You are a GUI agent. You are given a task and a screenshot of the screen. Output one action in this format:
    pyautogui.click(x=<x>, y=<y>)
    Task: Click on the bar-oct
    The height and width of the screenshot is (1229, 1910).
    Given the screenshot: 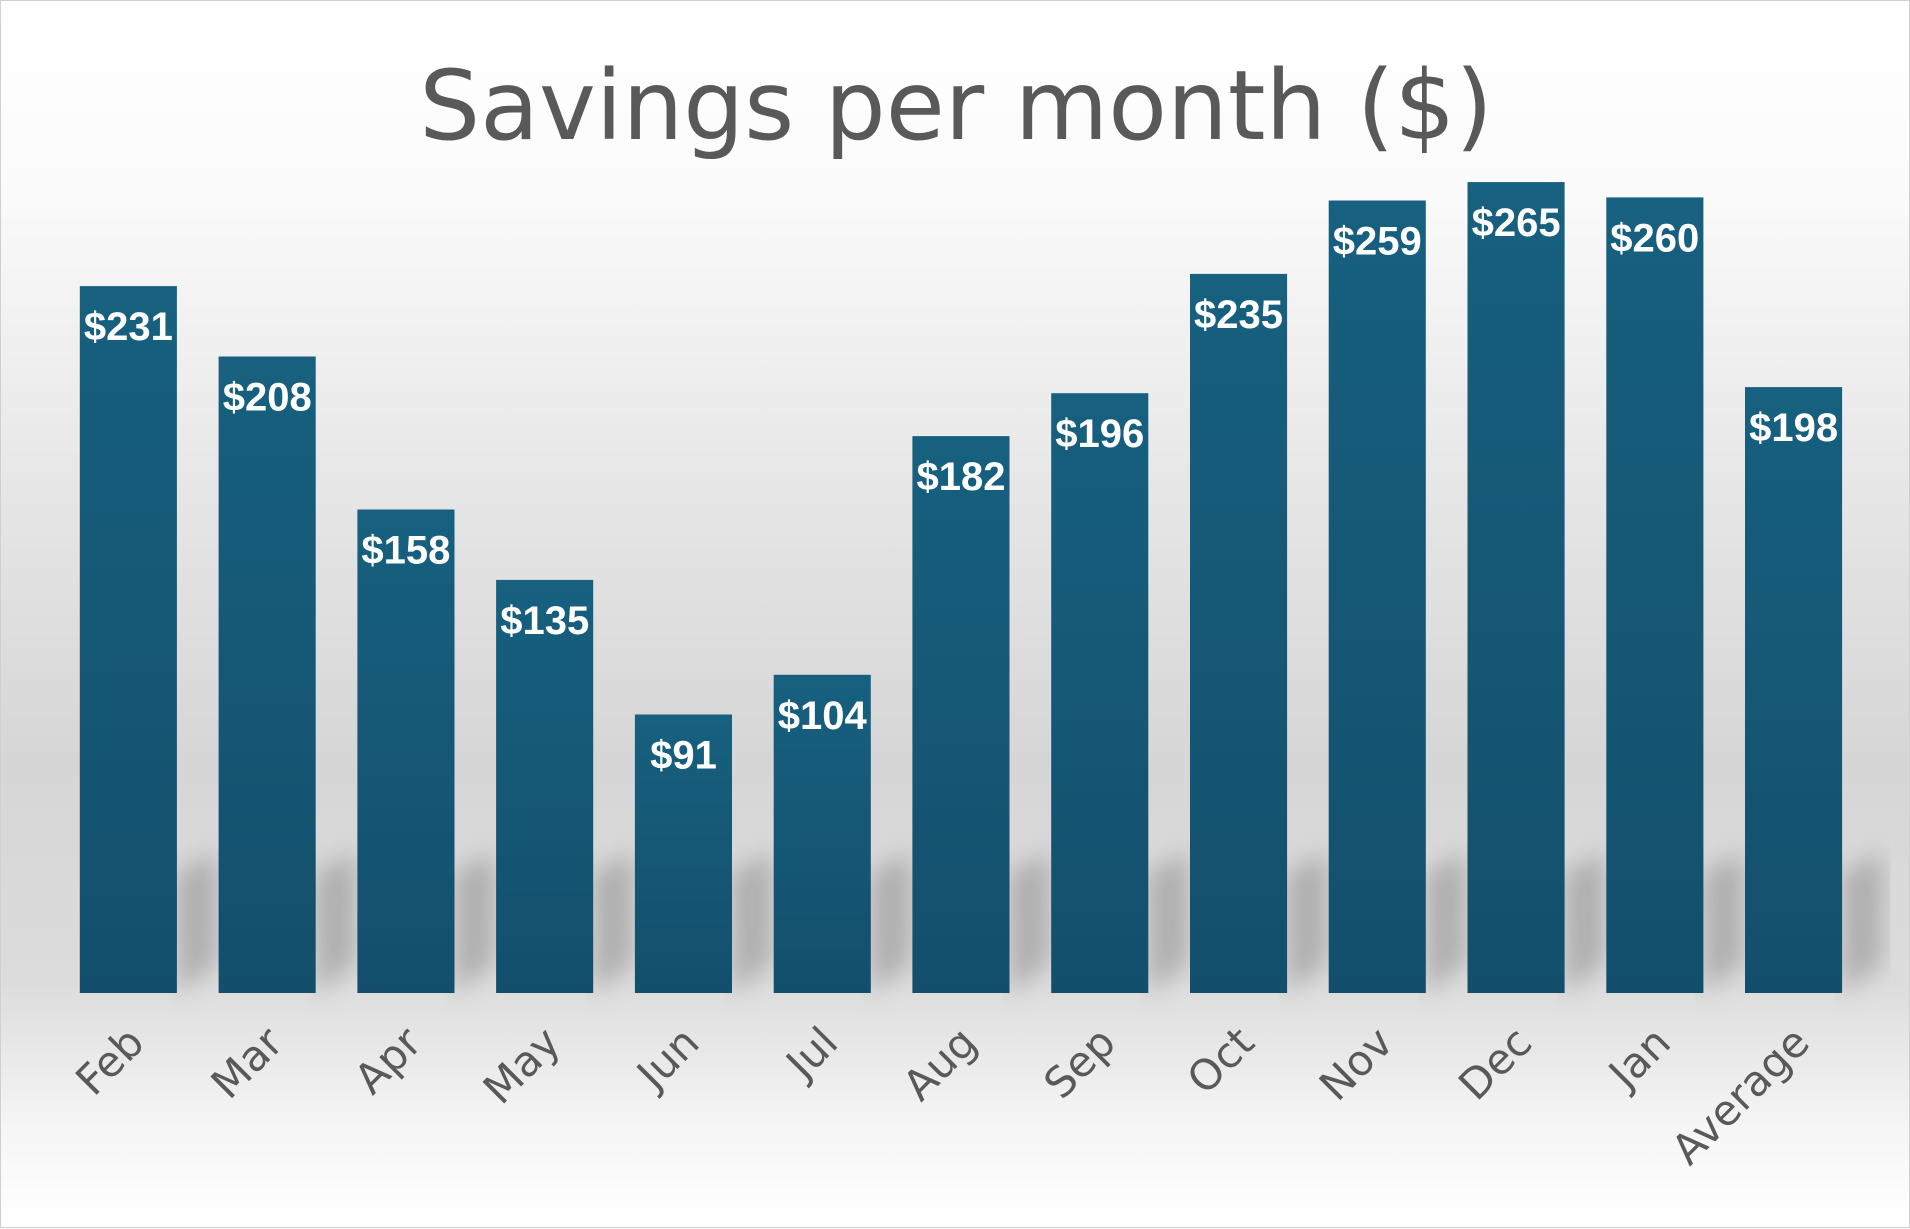 What is the action you would take?
    pyautogui.click(x=1239, y=633)
    